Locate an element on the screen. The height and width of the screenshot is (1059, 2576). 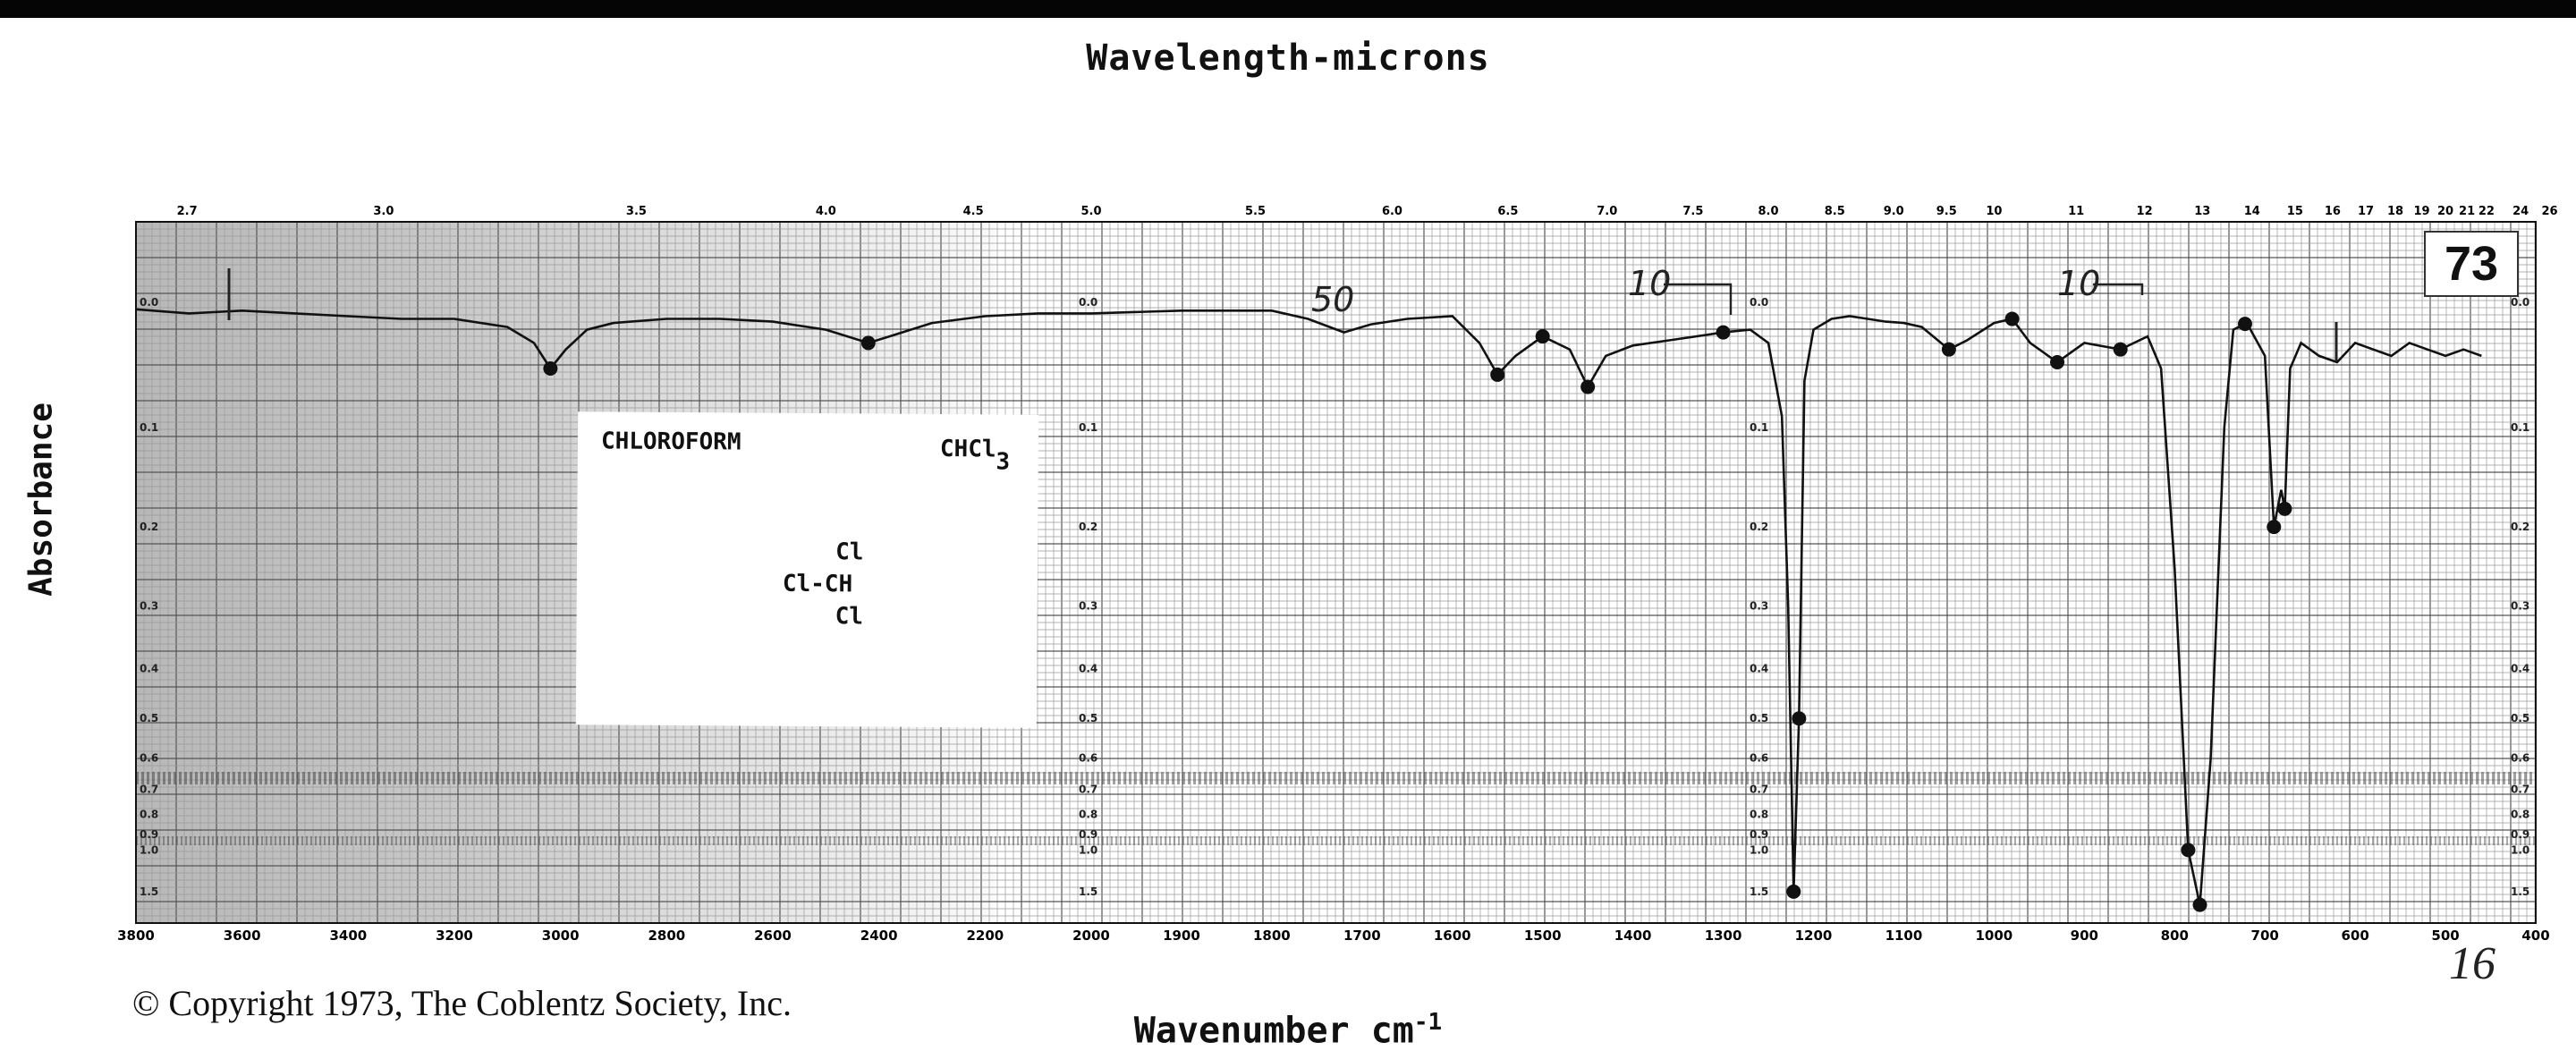
micron-tick-label: 9.0 is located at coordinates (1894, 211).